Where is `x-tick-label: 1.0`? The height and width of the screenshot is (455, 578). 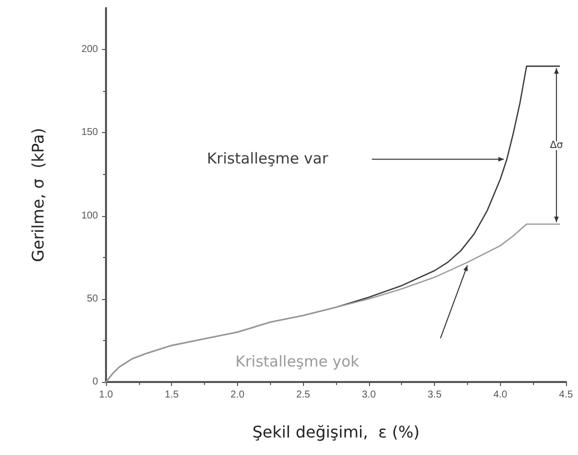
x-tick-label: 1.0 is located at coordinates (106, 395).